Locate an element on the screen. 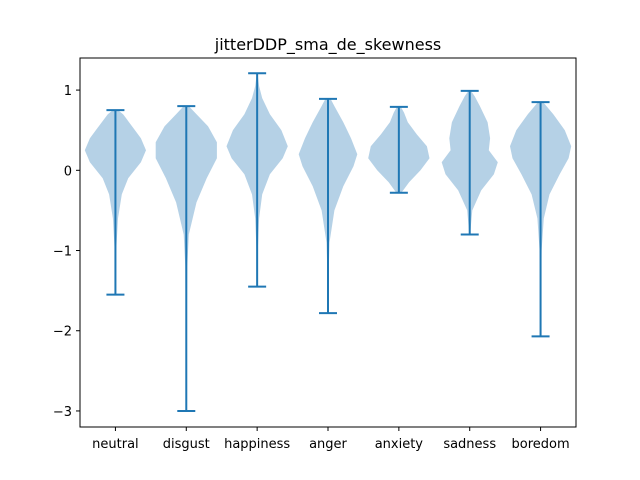  y-tick-label: 0 is located at coordinates (68, 171).